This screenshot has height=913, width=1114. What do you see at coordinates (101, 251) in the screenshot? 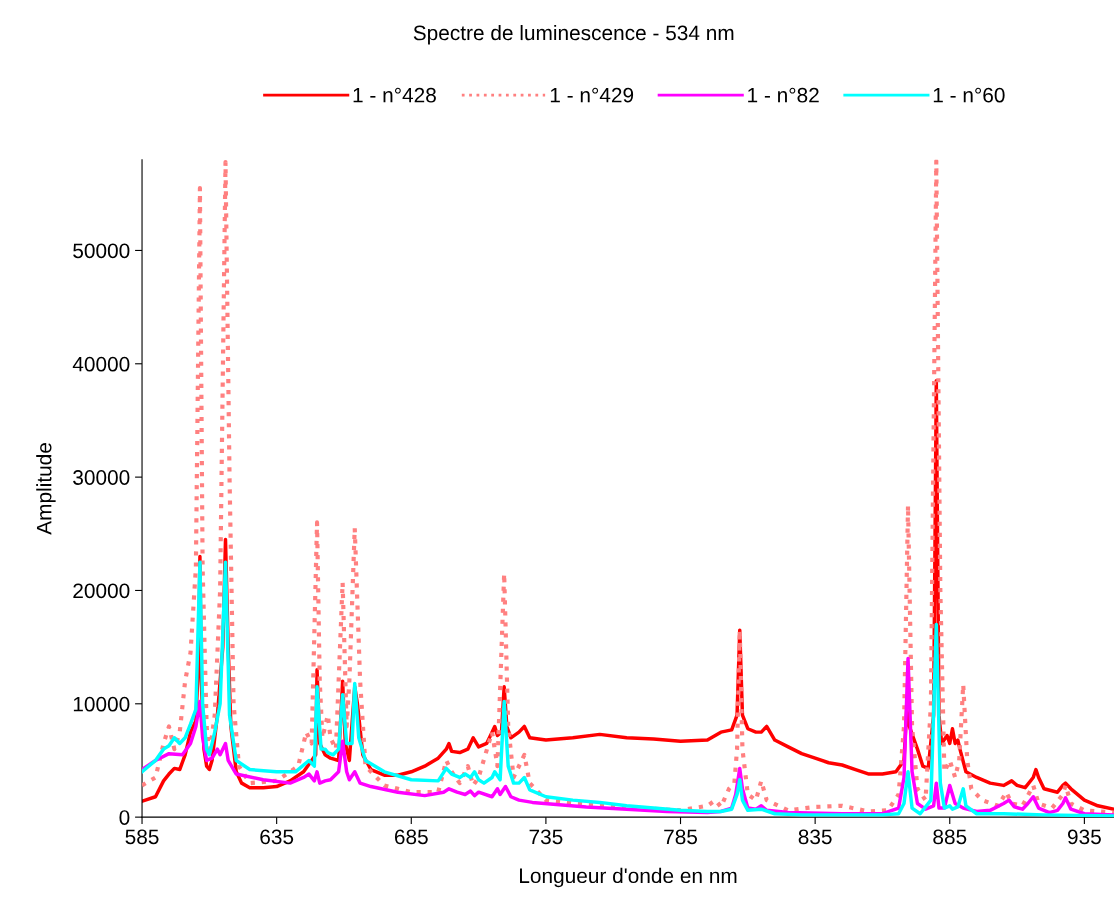
I see `y-tick-label: 50000` at bounding box center [101, 251].